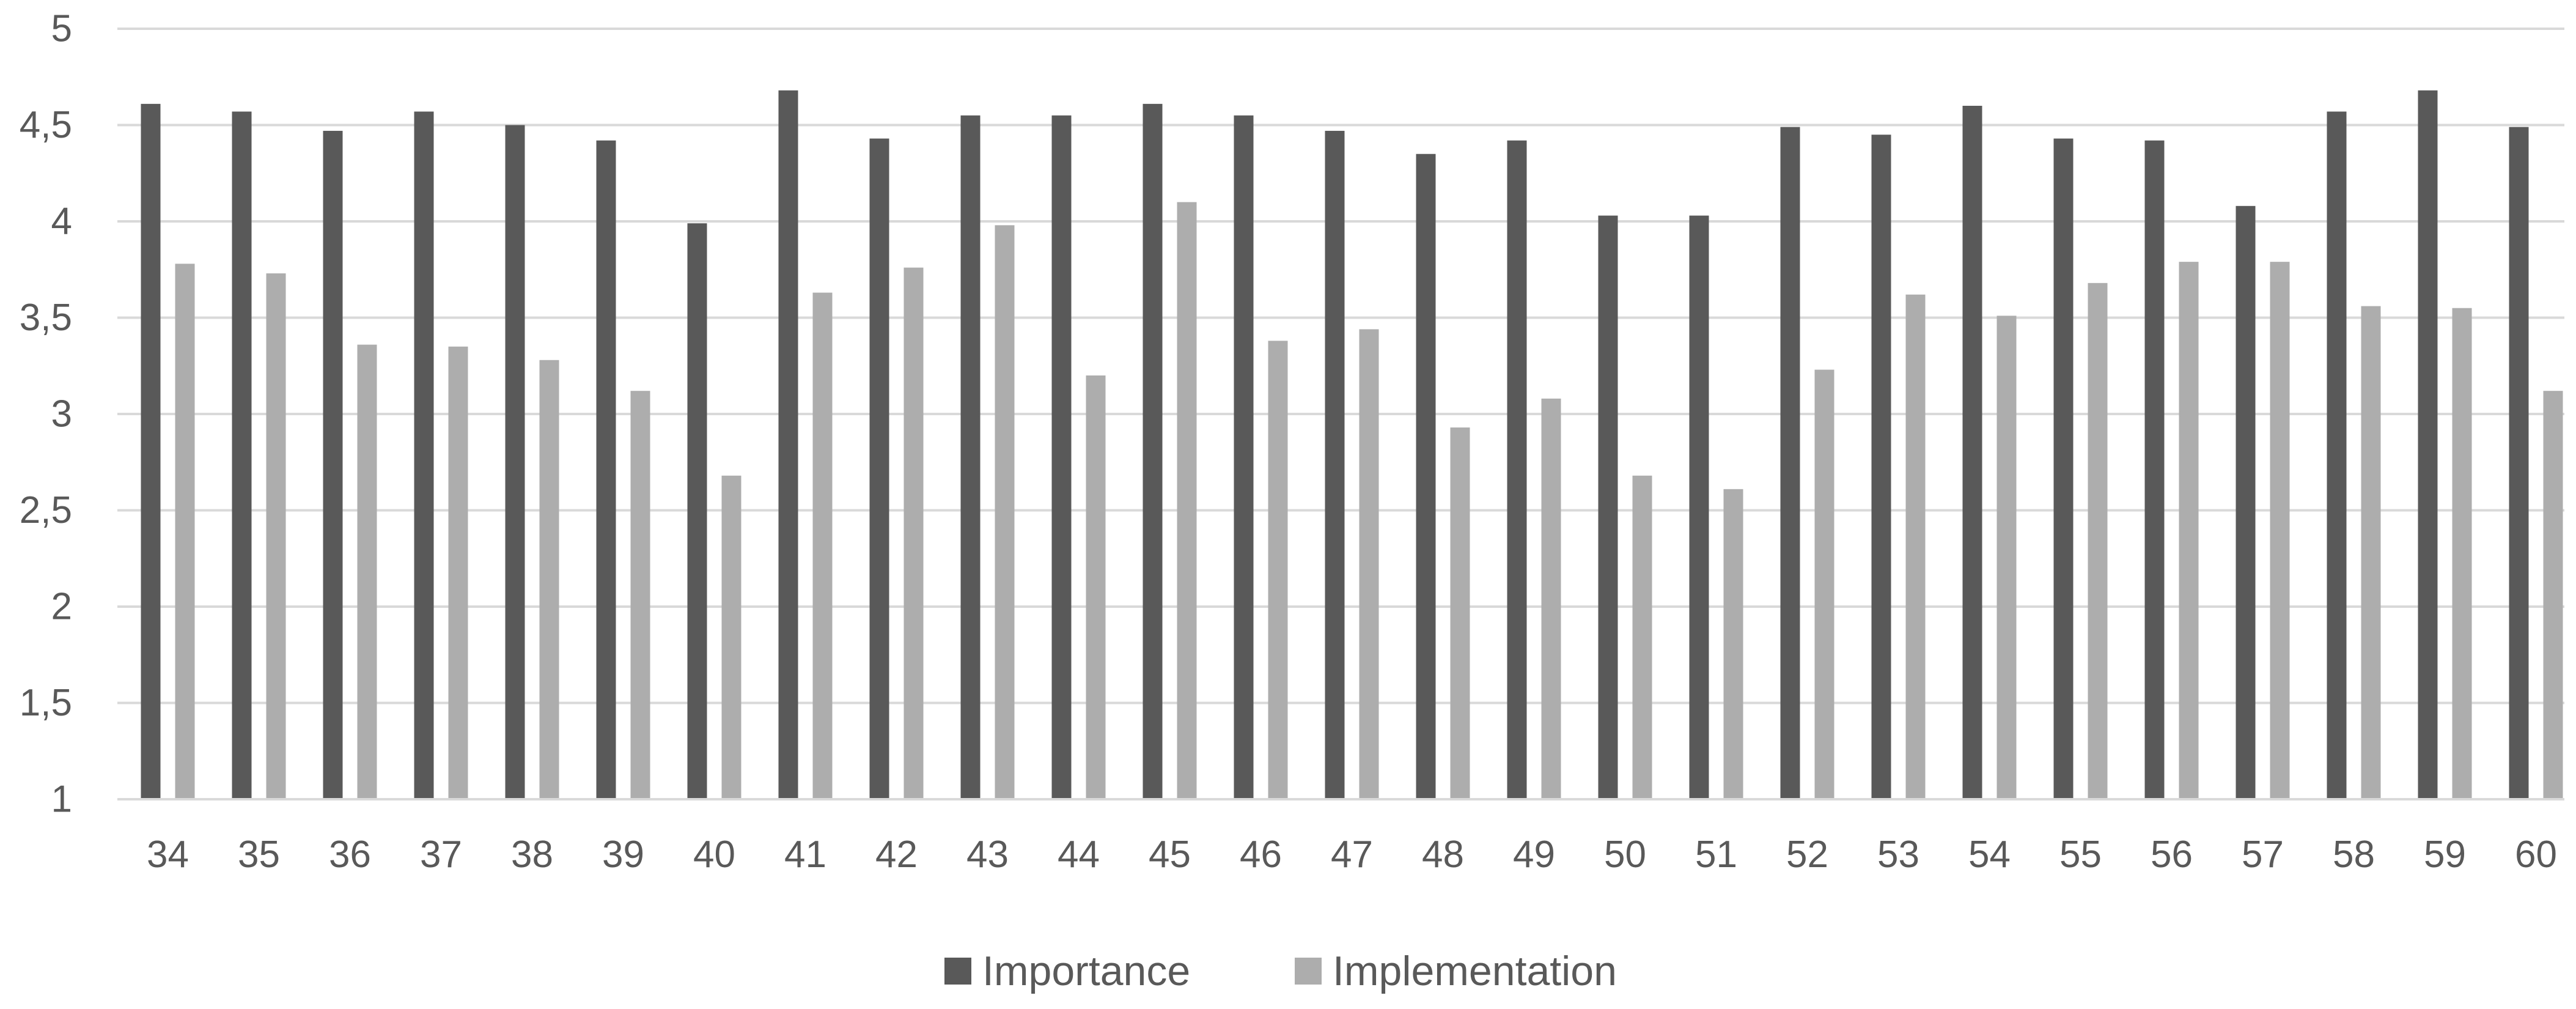 Image resolution: width=2576 pixels, height=1009 pixels. Describe the element at coordinates (805, 854) in the screenshot. I see `x-tick-label: 41` at that location.